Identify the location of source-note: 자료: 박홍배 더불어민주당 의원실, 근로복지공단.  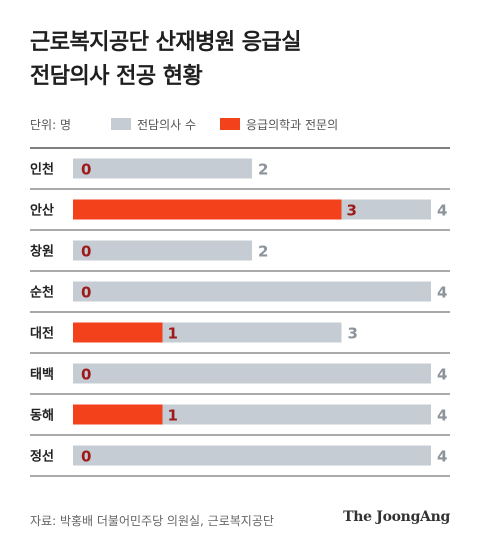
(152, 521).